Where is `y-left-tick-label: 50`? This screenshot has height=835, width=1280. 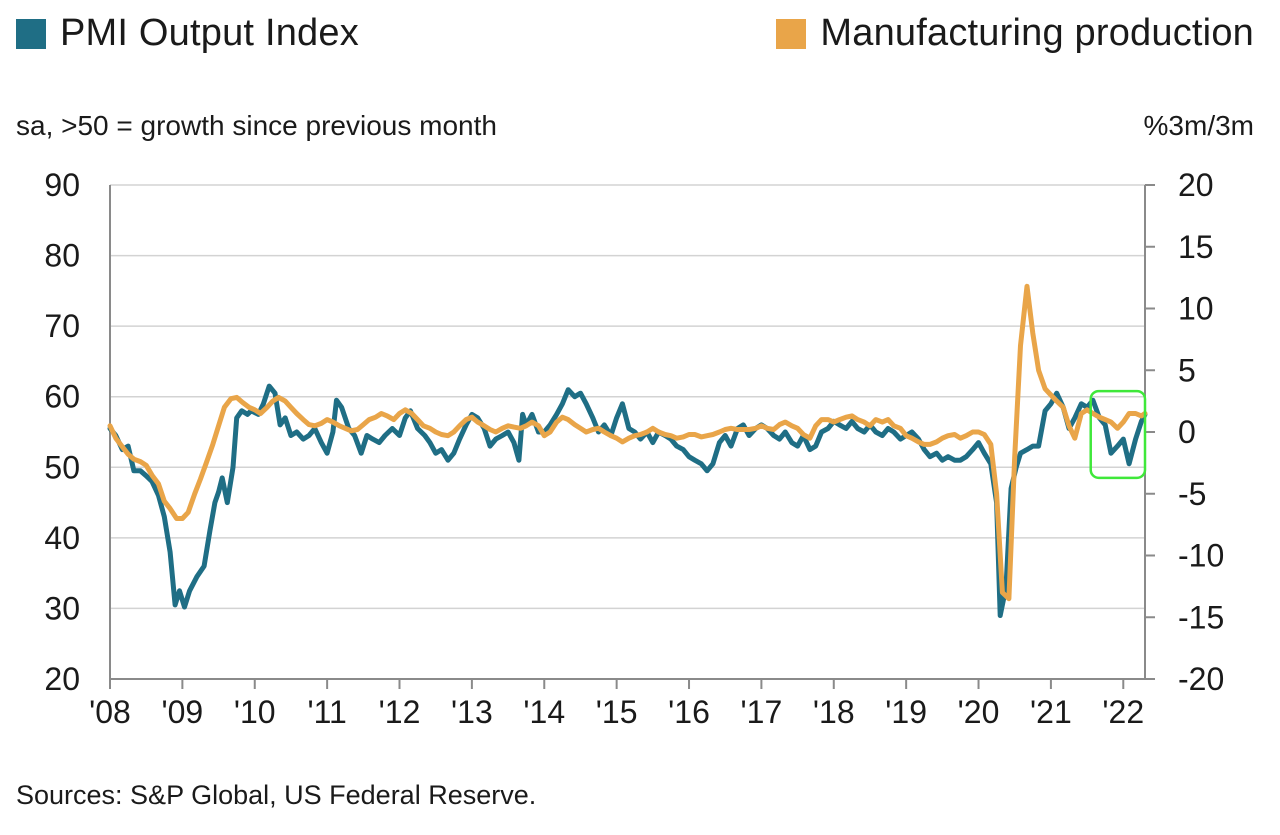
y-left-tick-label: 50 is located at coordinates (62, 467).